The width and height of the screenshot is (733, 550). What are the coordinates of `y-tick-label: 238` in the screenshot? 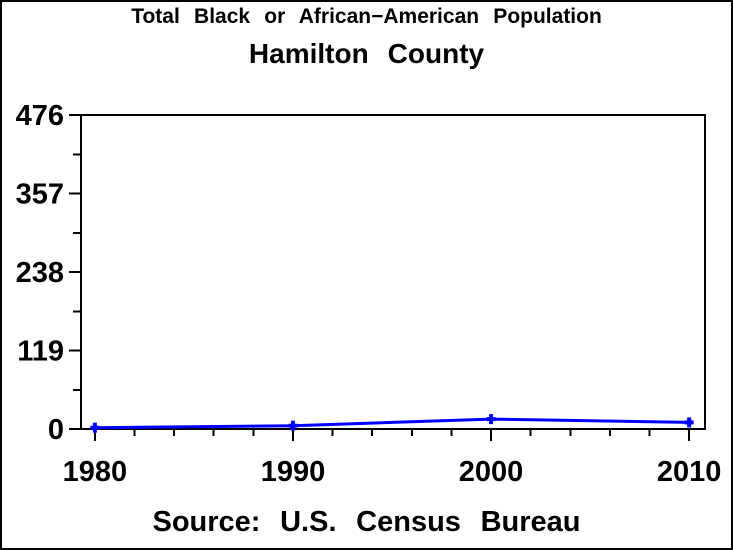 It's located at (40, 273).